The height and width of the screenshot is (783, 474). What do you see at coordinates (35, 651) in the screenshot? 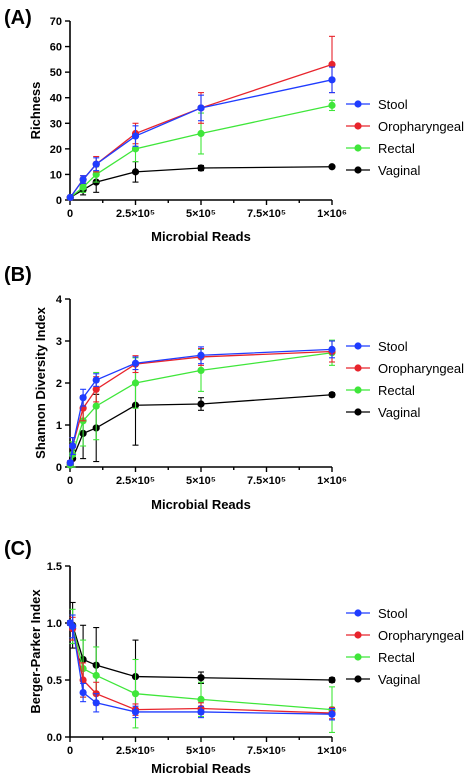
I see `y-axis-title: Berger-Parker Index` at bounding box center [35, 651].